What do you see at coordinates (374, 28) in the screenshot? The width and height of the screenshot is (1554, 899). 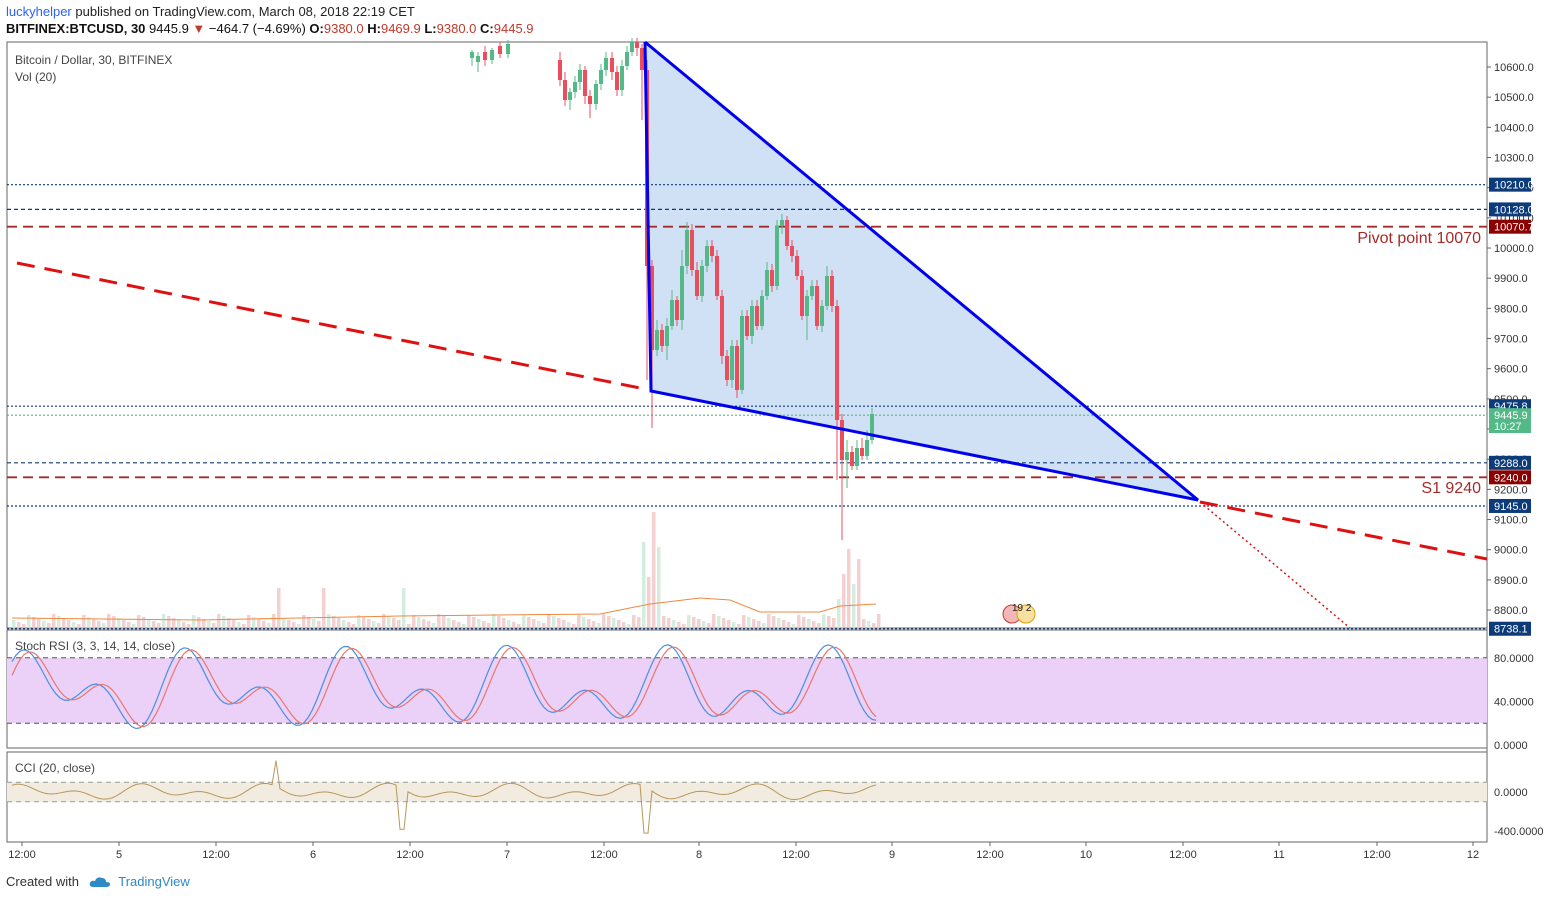 I see `high-label: H:` at bounding box center [374, 28].